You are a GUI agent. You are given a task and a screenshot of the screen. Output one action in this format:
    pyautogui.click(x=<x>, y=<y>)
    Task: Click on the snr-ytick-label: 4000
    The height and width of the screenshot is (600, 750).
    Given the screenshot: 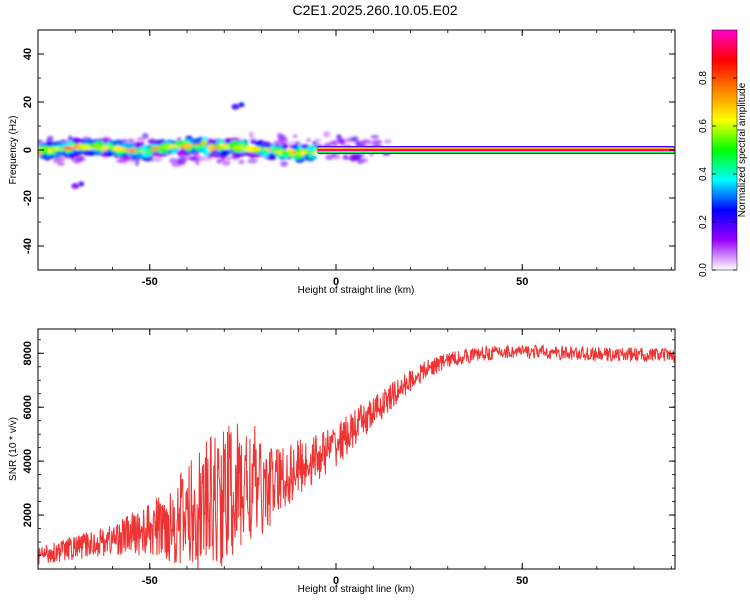 What is the action you would take?
    pyautogui.click(x=28, y=461)
    